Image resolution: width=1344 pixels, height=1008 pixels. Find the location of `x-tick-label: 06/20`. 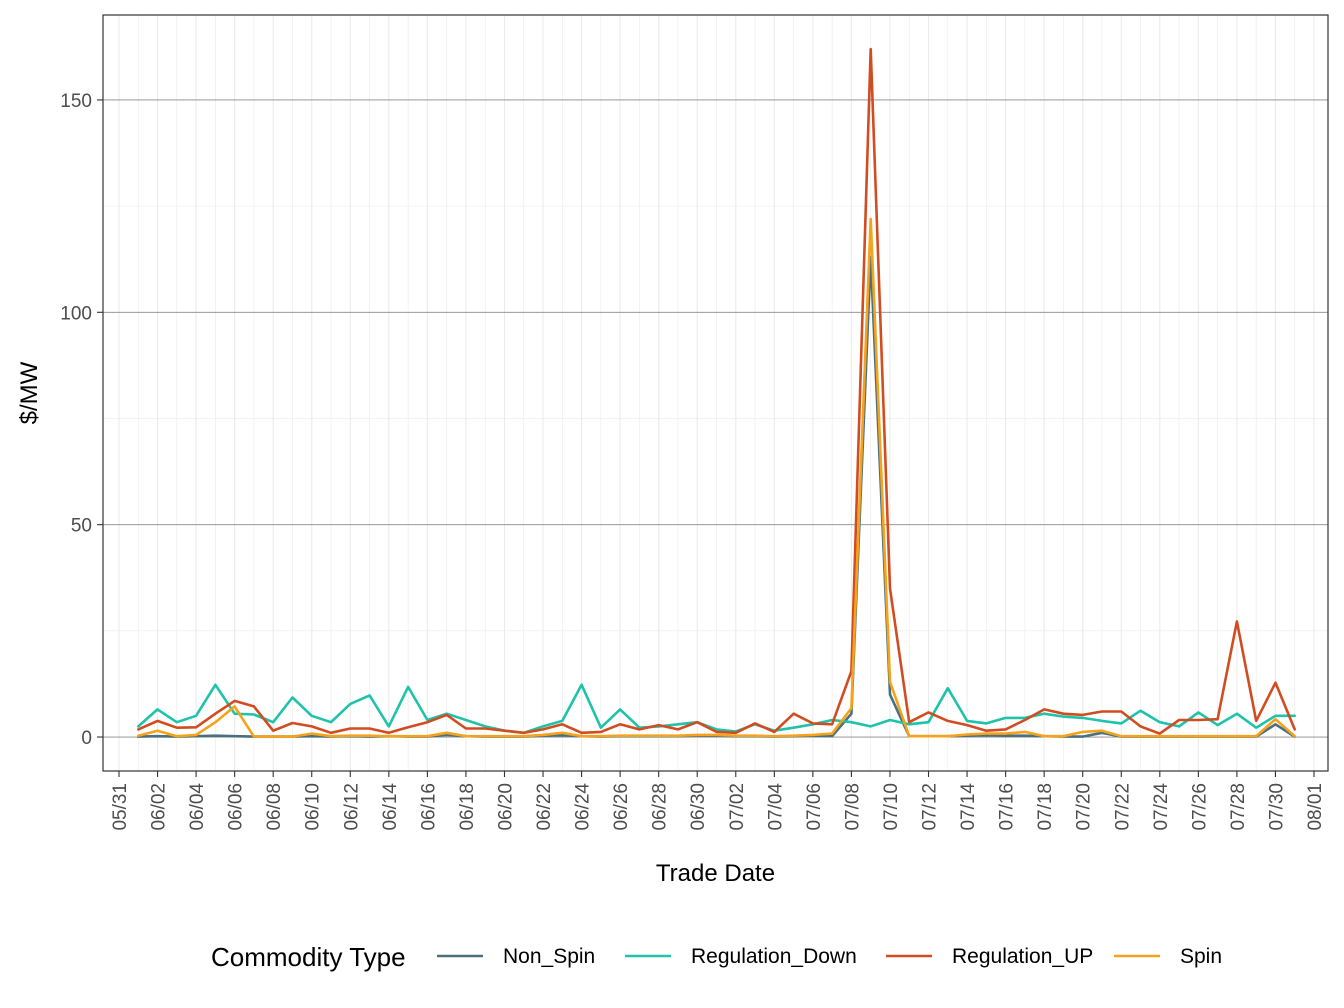

x-tick-label: 06/20 is located at coordinates (505, 807).